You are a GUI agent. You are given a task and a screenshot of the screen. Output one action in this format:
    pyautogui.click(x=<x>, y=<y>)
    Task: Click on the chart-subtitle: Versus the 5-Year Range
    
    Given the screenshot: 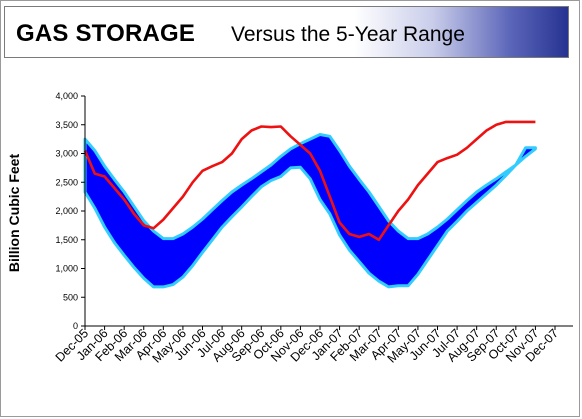 What is the action you would take?
    pyautogui.click(x=348, y=34)
    